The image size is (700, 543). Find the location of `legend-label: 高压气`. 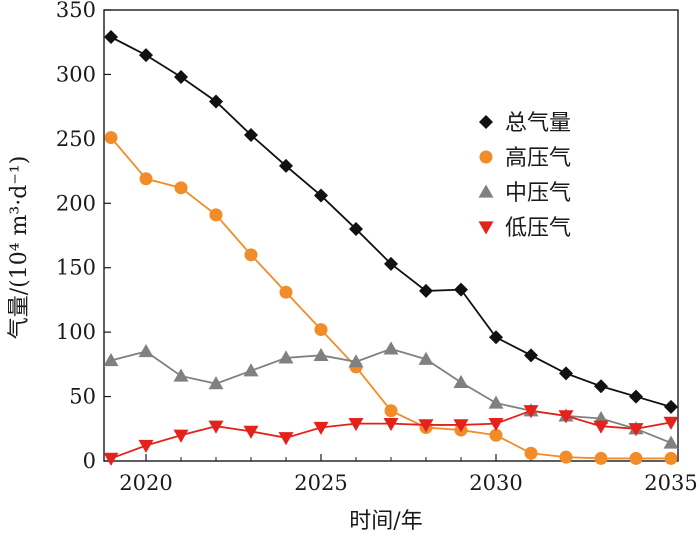

legend-label: 高压气 is located at coordinates (538, 158).